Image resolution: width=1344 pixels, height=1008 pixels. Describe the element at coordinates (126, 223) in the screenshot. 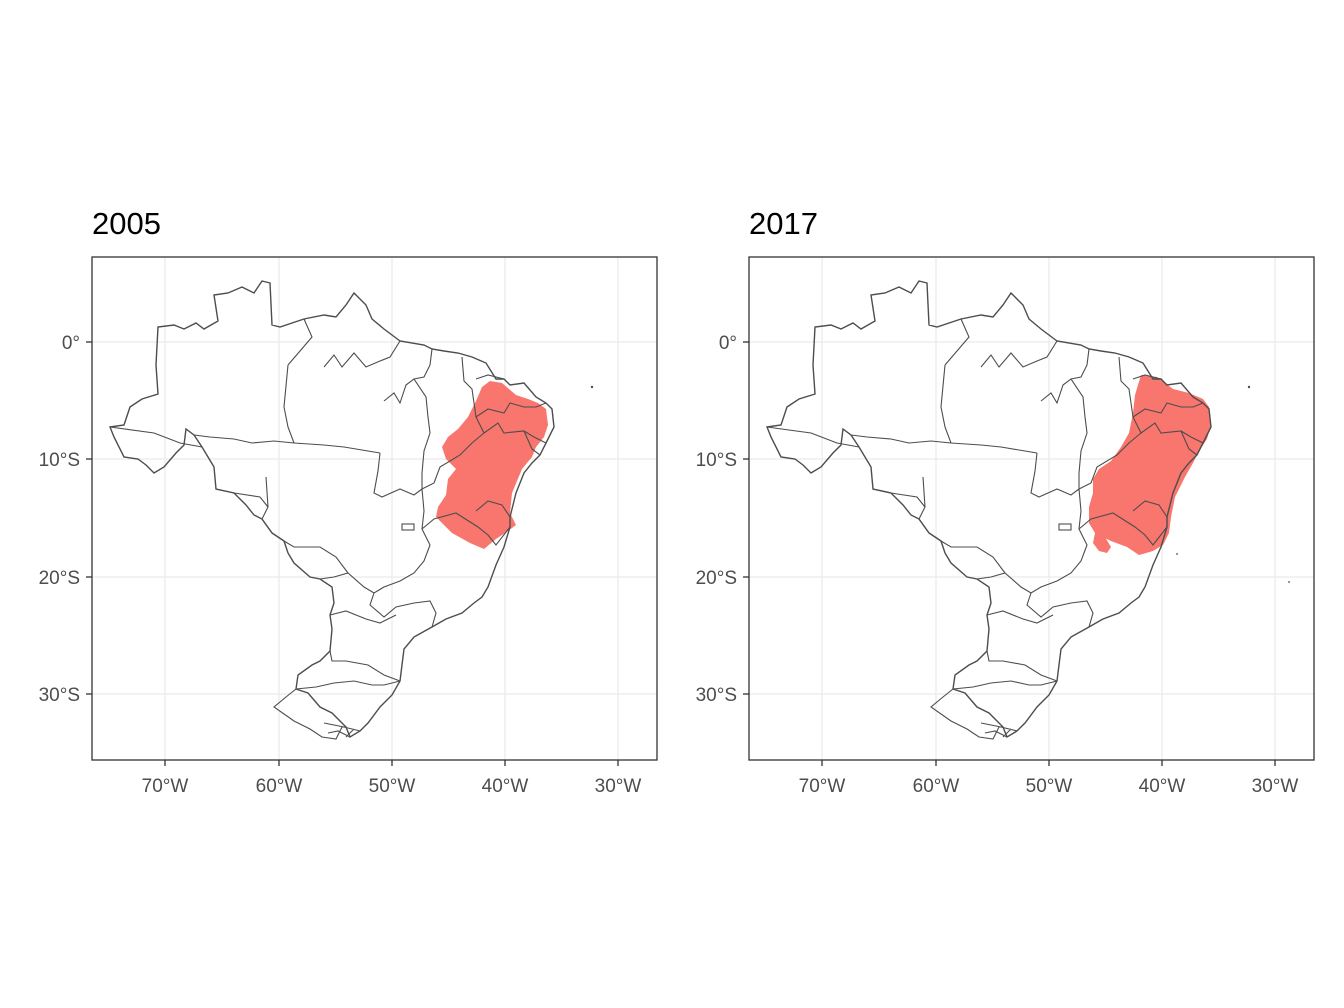

I see `panel-title-2005: 2005` at that location.